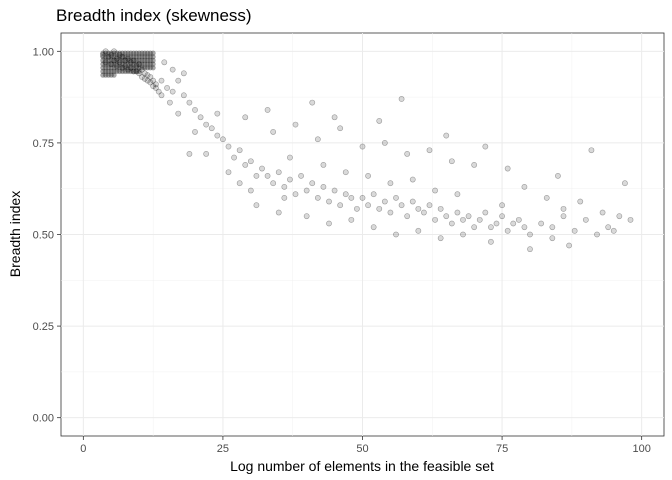 The width and height of the screenshot is (672, 480). What do you see at coordinates (83, 449) in the screenshot?
I see `x-tick-label: 0` at bounding box center [83, 449].